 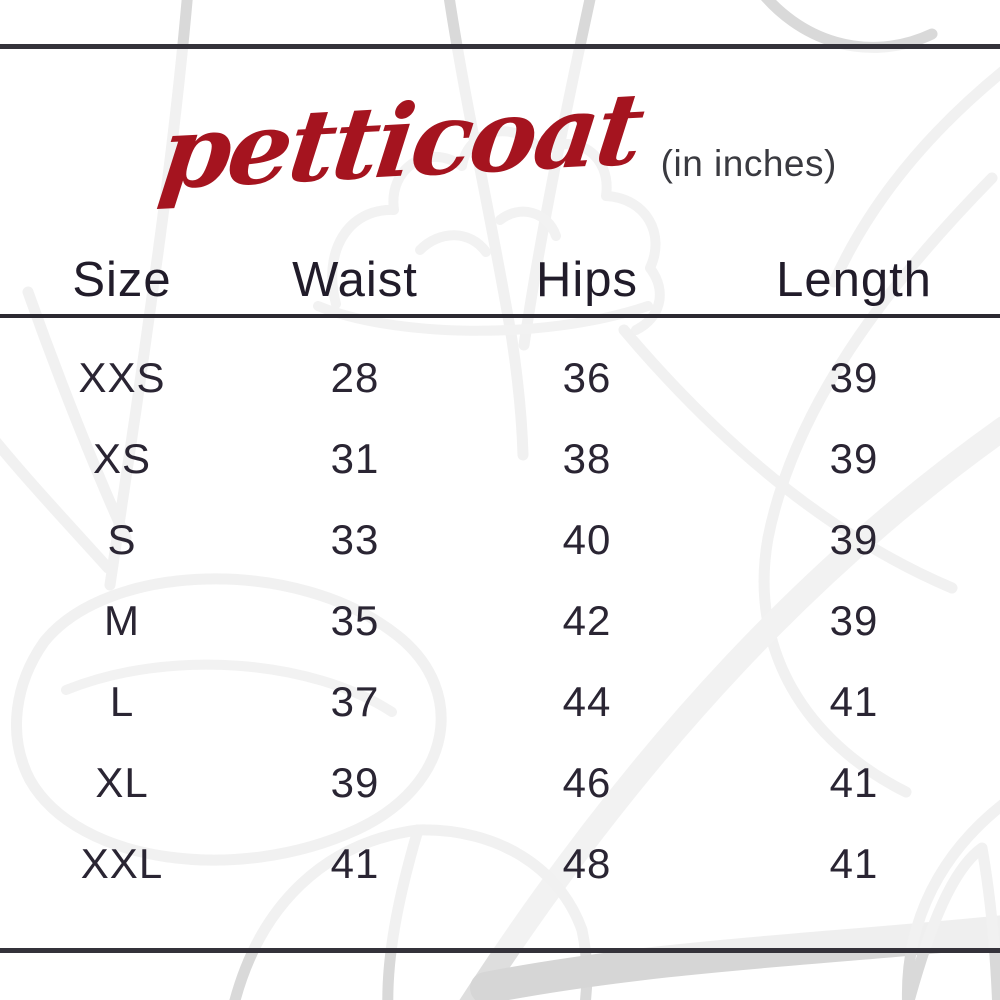 I want to click on top-rule, so click(x=500, y=46).